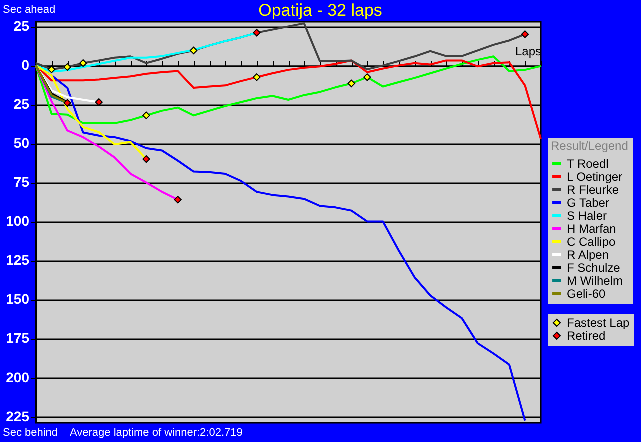 The width and height of the screenshot is (641, 442). What do you see at coordinates (18, 377) in the screenshot?
I see `y-tick-label: 200` at bounding box center [18, 377].